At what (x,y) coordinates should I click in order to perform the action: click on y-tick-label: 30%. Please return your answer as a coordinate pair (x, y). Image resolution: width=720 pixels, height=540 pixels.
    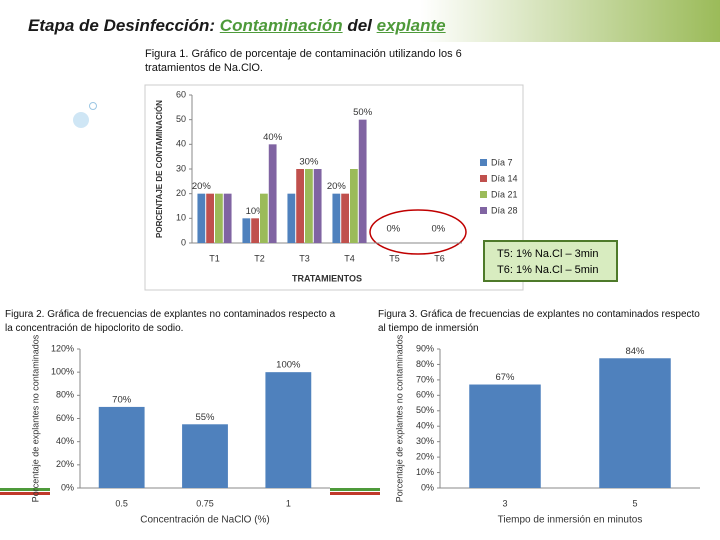
    Looking at the image, I should click on (425, 441).